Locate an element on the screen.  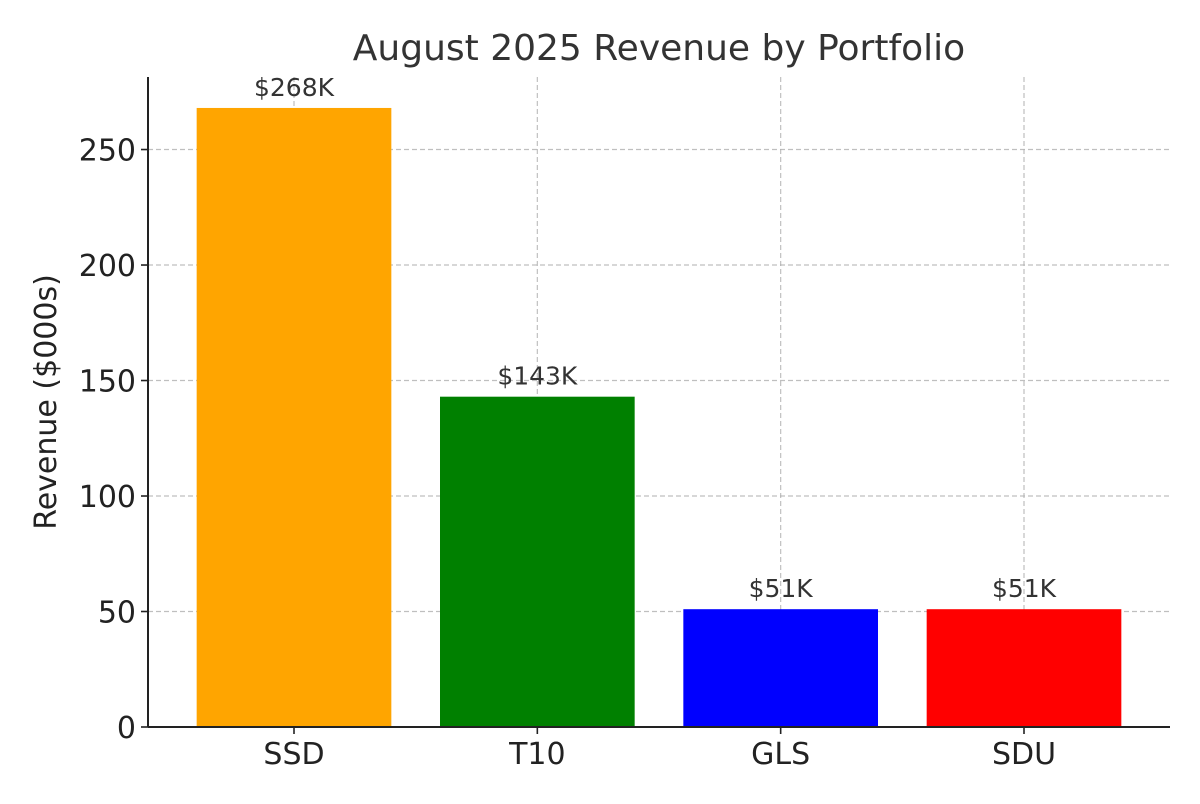
bar-t10 is located at coordinates (537, 561).